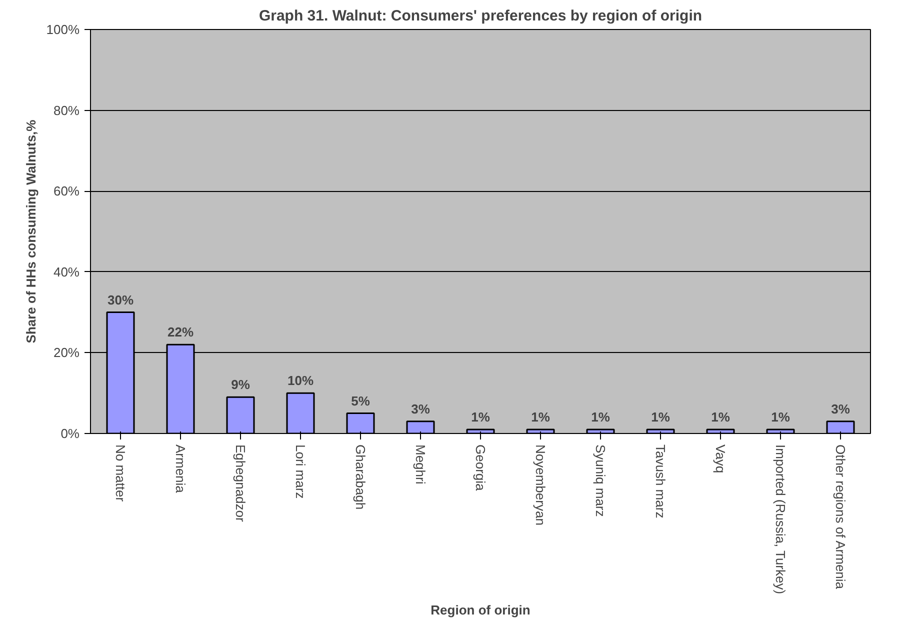 Image resolution: width=909 pixels, height=631 pixels. What do you see at coordinates (300, 380) in the screenshot?
I see `data-label: 10%` at bounding box center [300, 380].